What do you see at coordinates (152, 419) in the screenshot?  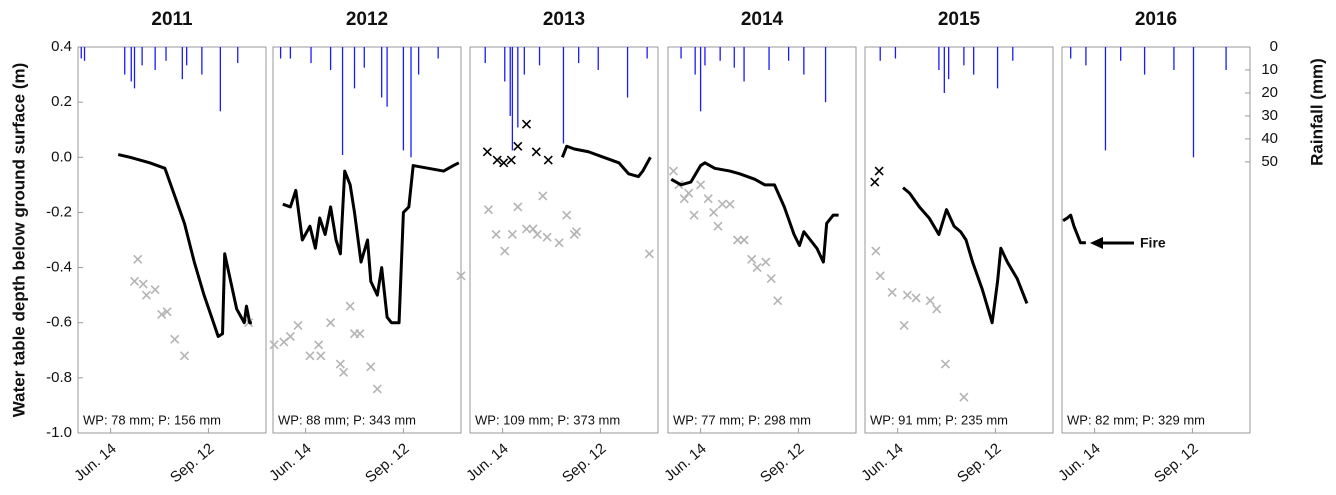 I see `panel-note: WP: 78 mm; P: 156 mm` at bounding box center [152, 419].